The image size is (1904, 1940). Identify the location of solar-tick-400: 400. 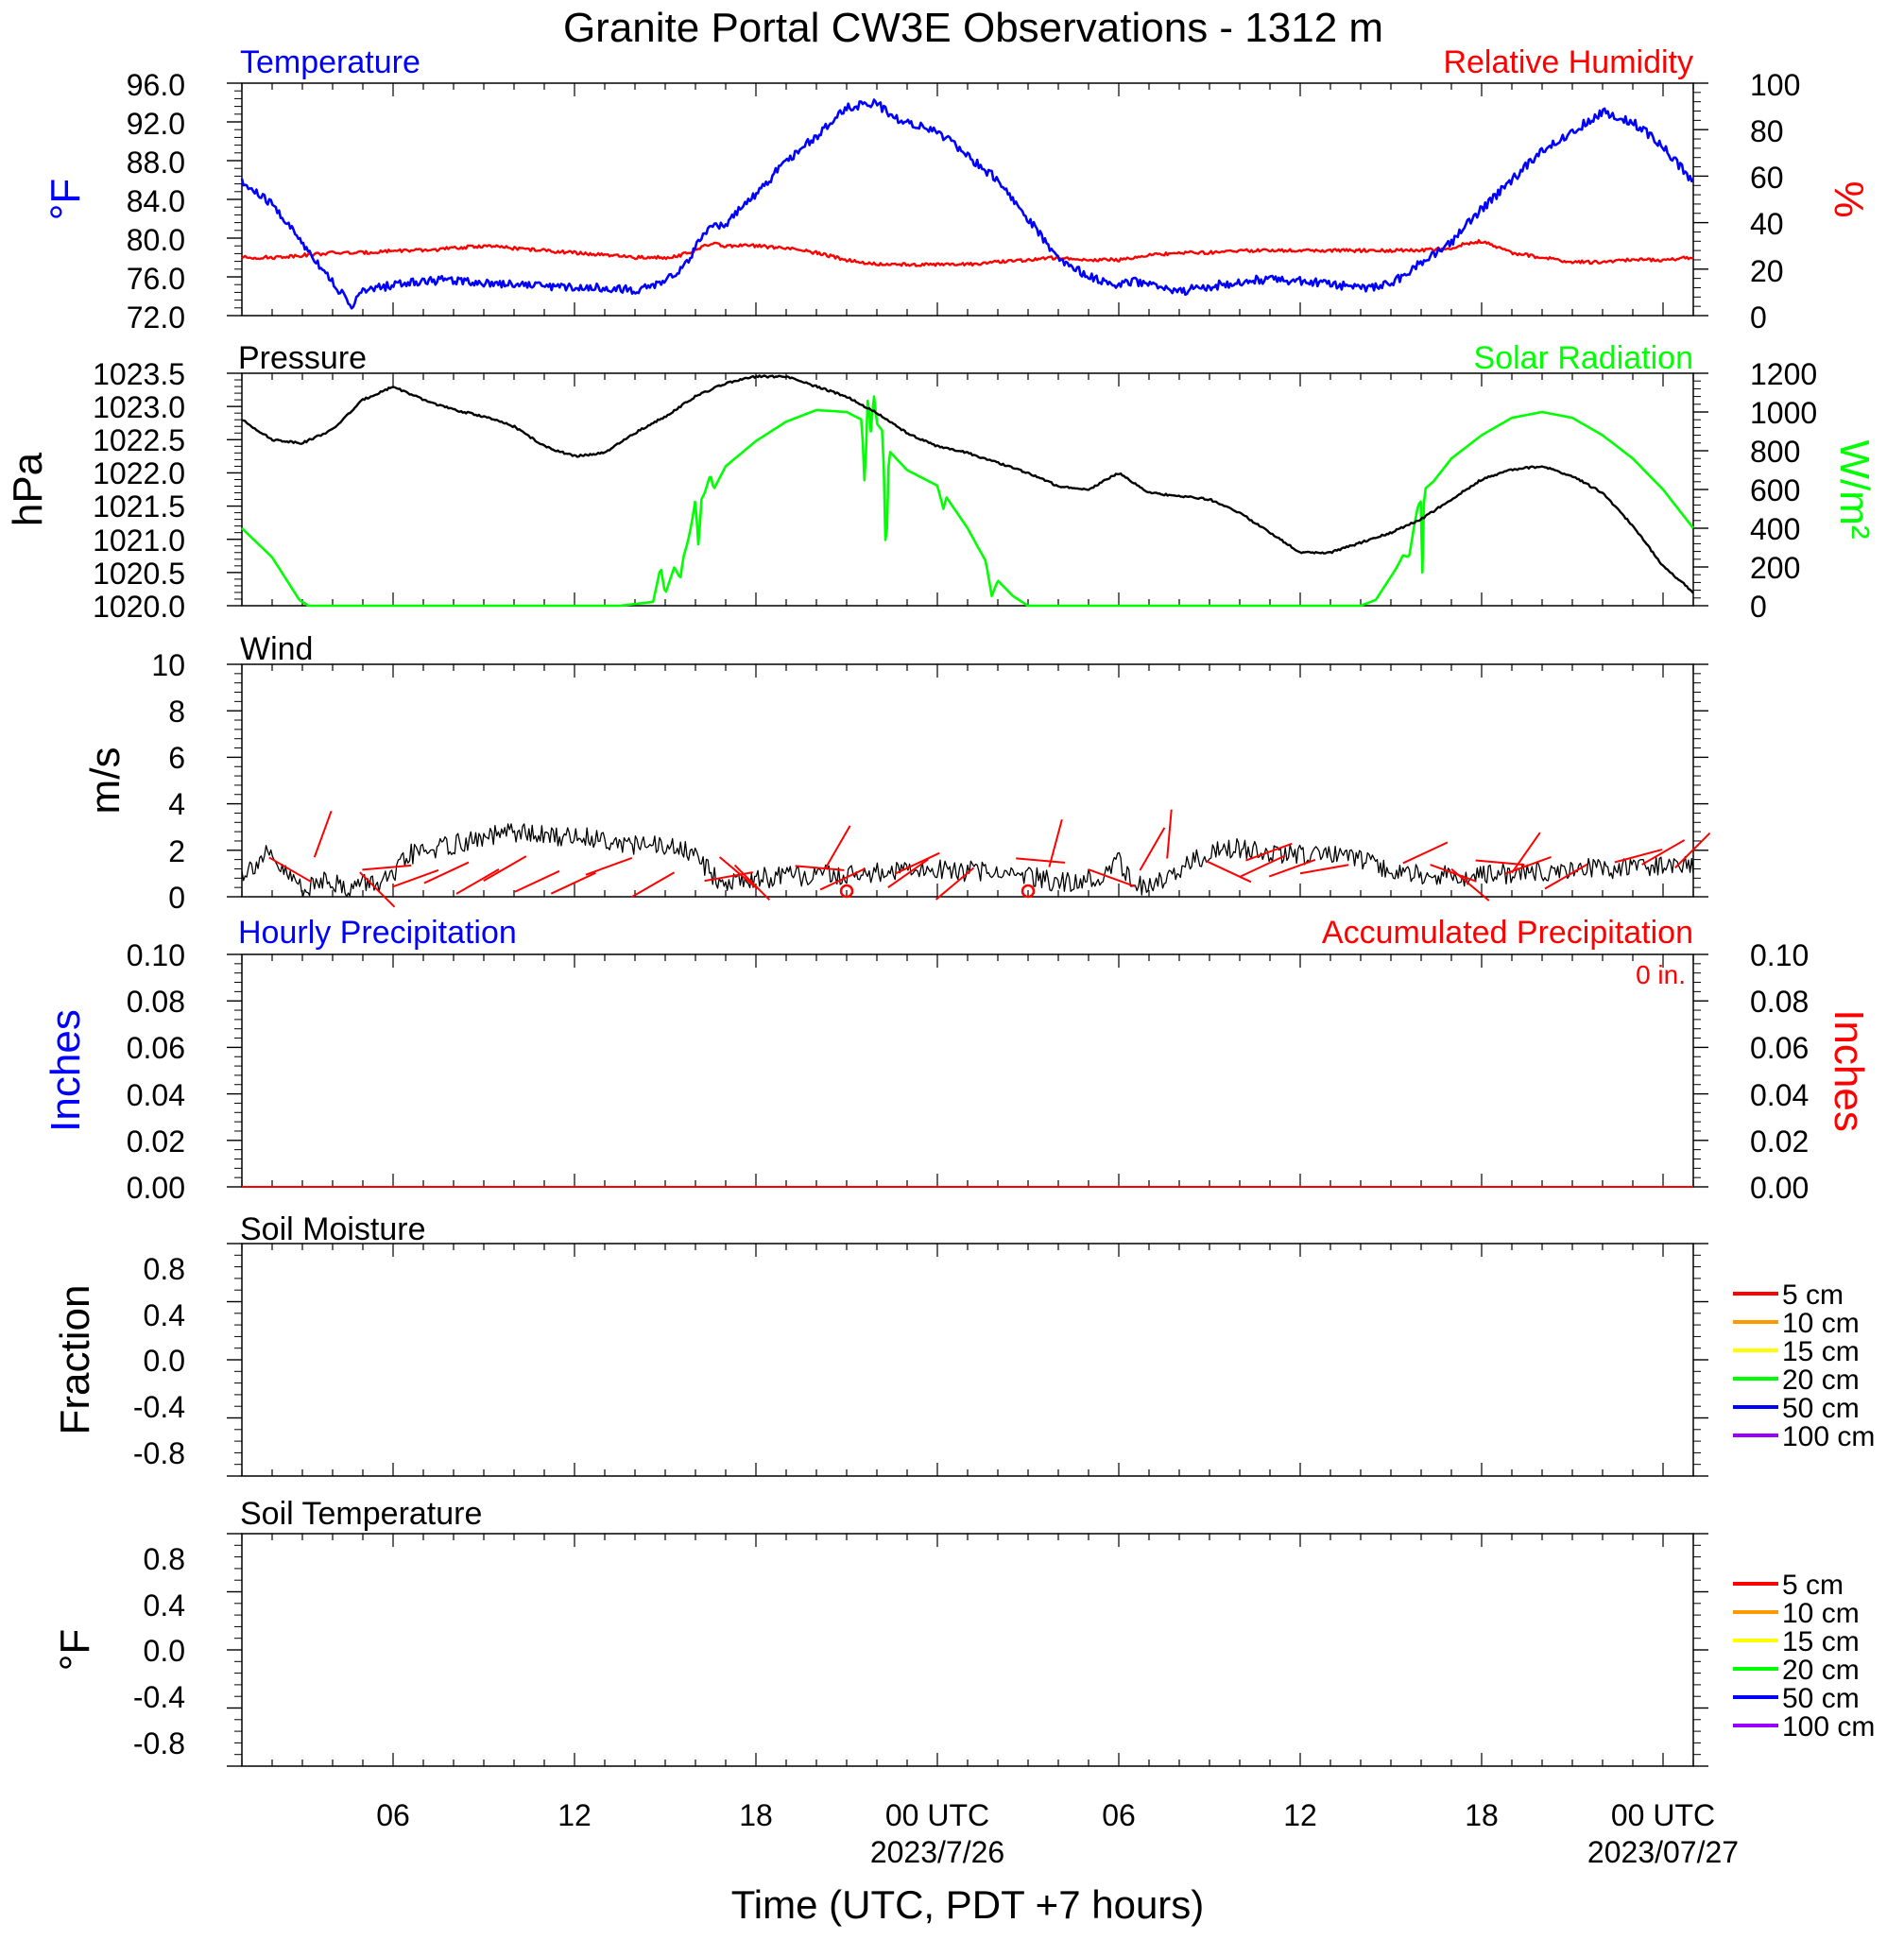
(1775, 529).